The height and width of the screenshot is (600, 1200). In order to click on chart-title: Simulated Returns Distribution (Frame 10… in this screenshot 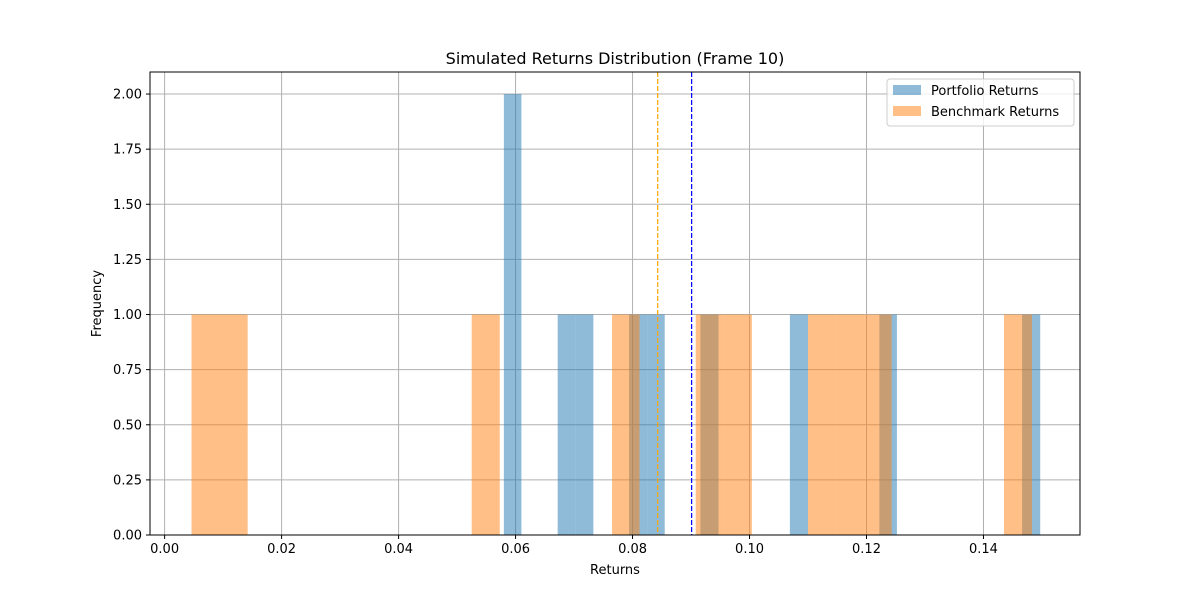, I will do `click(615, 58)`.